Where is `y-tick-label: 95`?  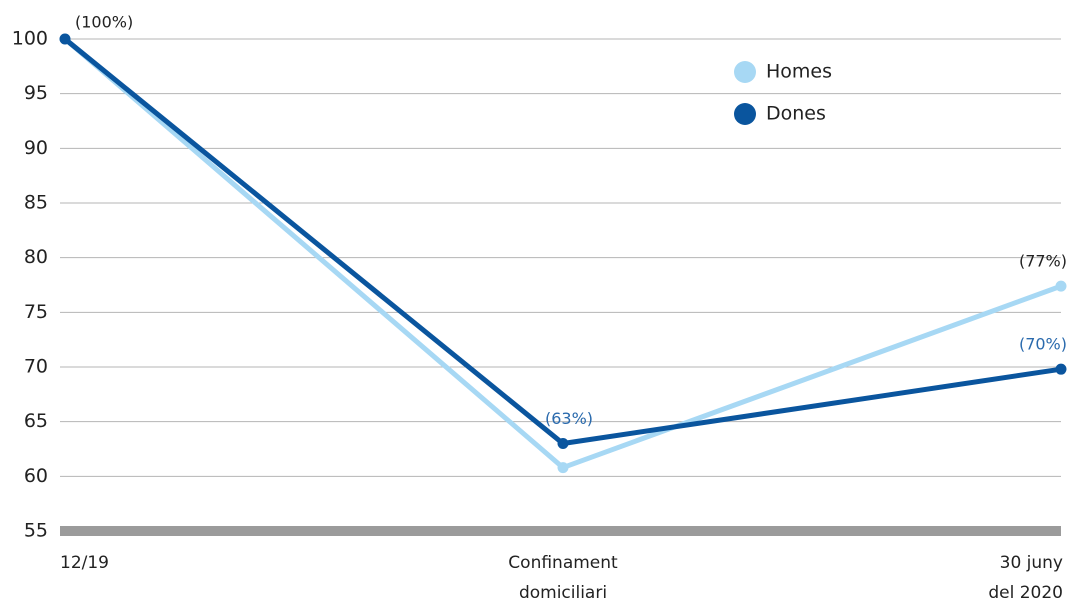
y-tick-label: 95 is located at coordinates (36, 93).